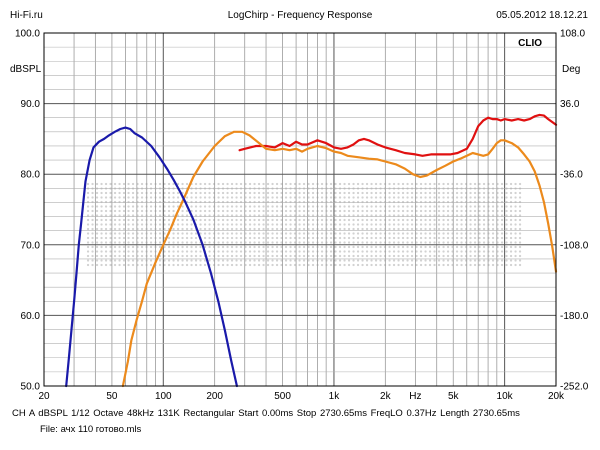 The image size is (600, 450). I want to click on x-tick-label: Hz, so click(415, 396).